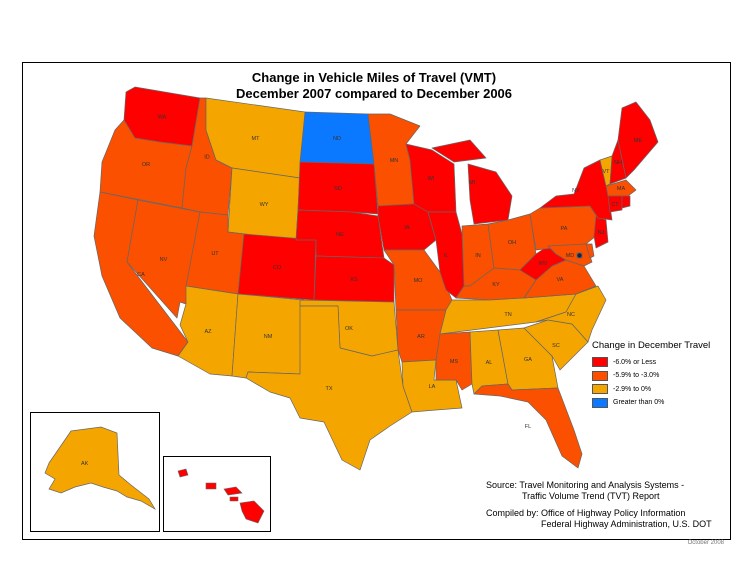 This screenshot has width=748, height=578. Describe the element at coordinates (662, 389) in the screenshot. I see `legend-item: -2.9% to 0%` at that location.